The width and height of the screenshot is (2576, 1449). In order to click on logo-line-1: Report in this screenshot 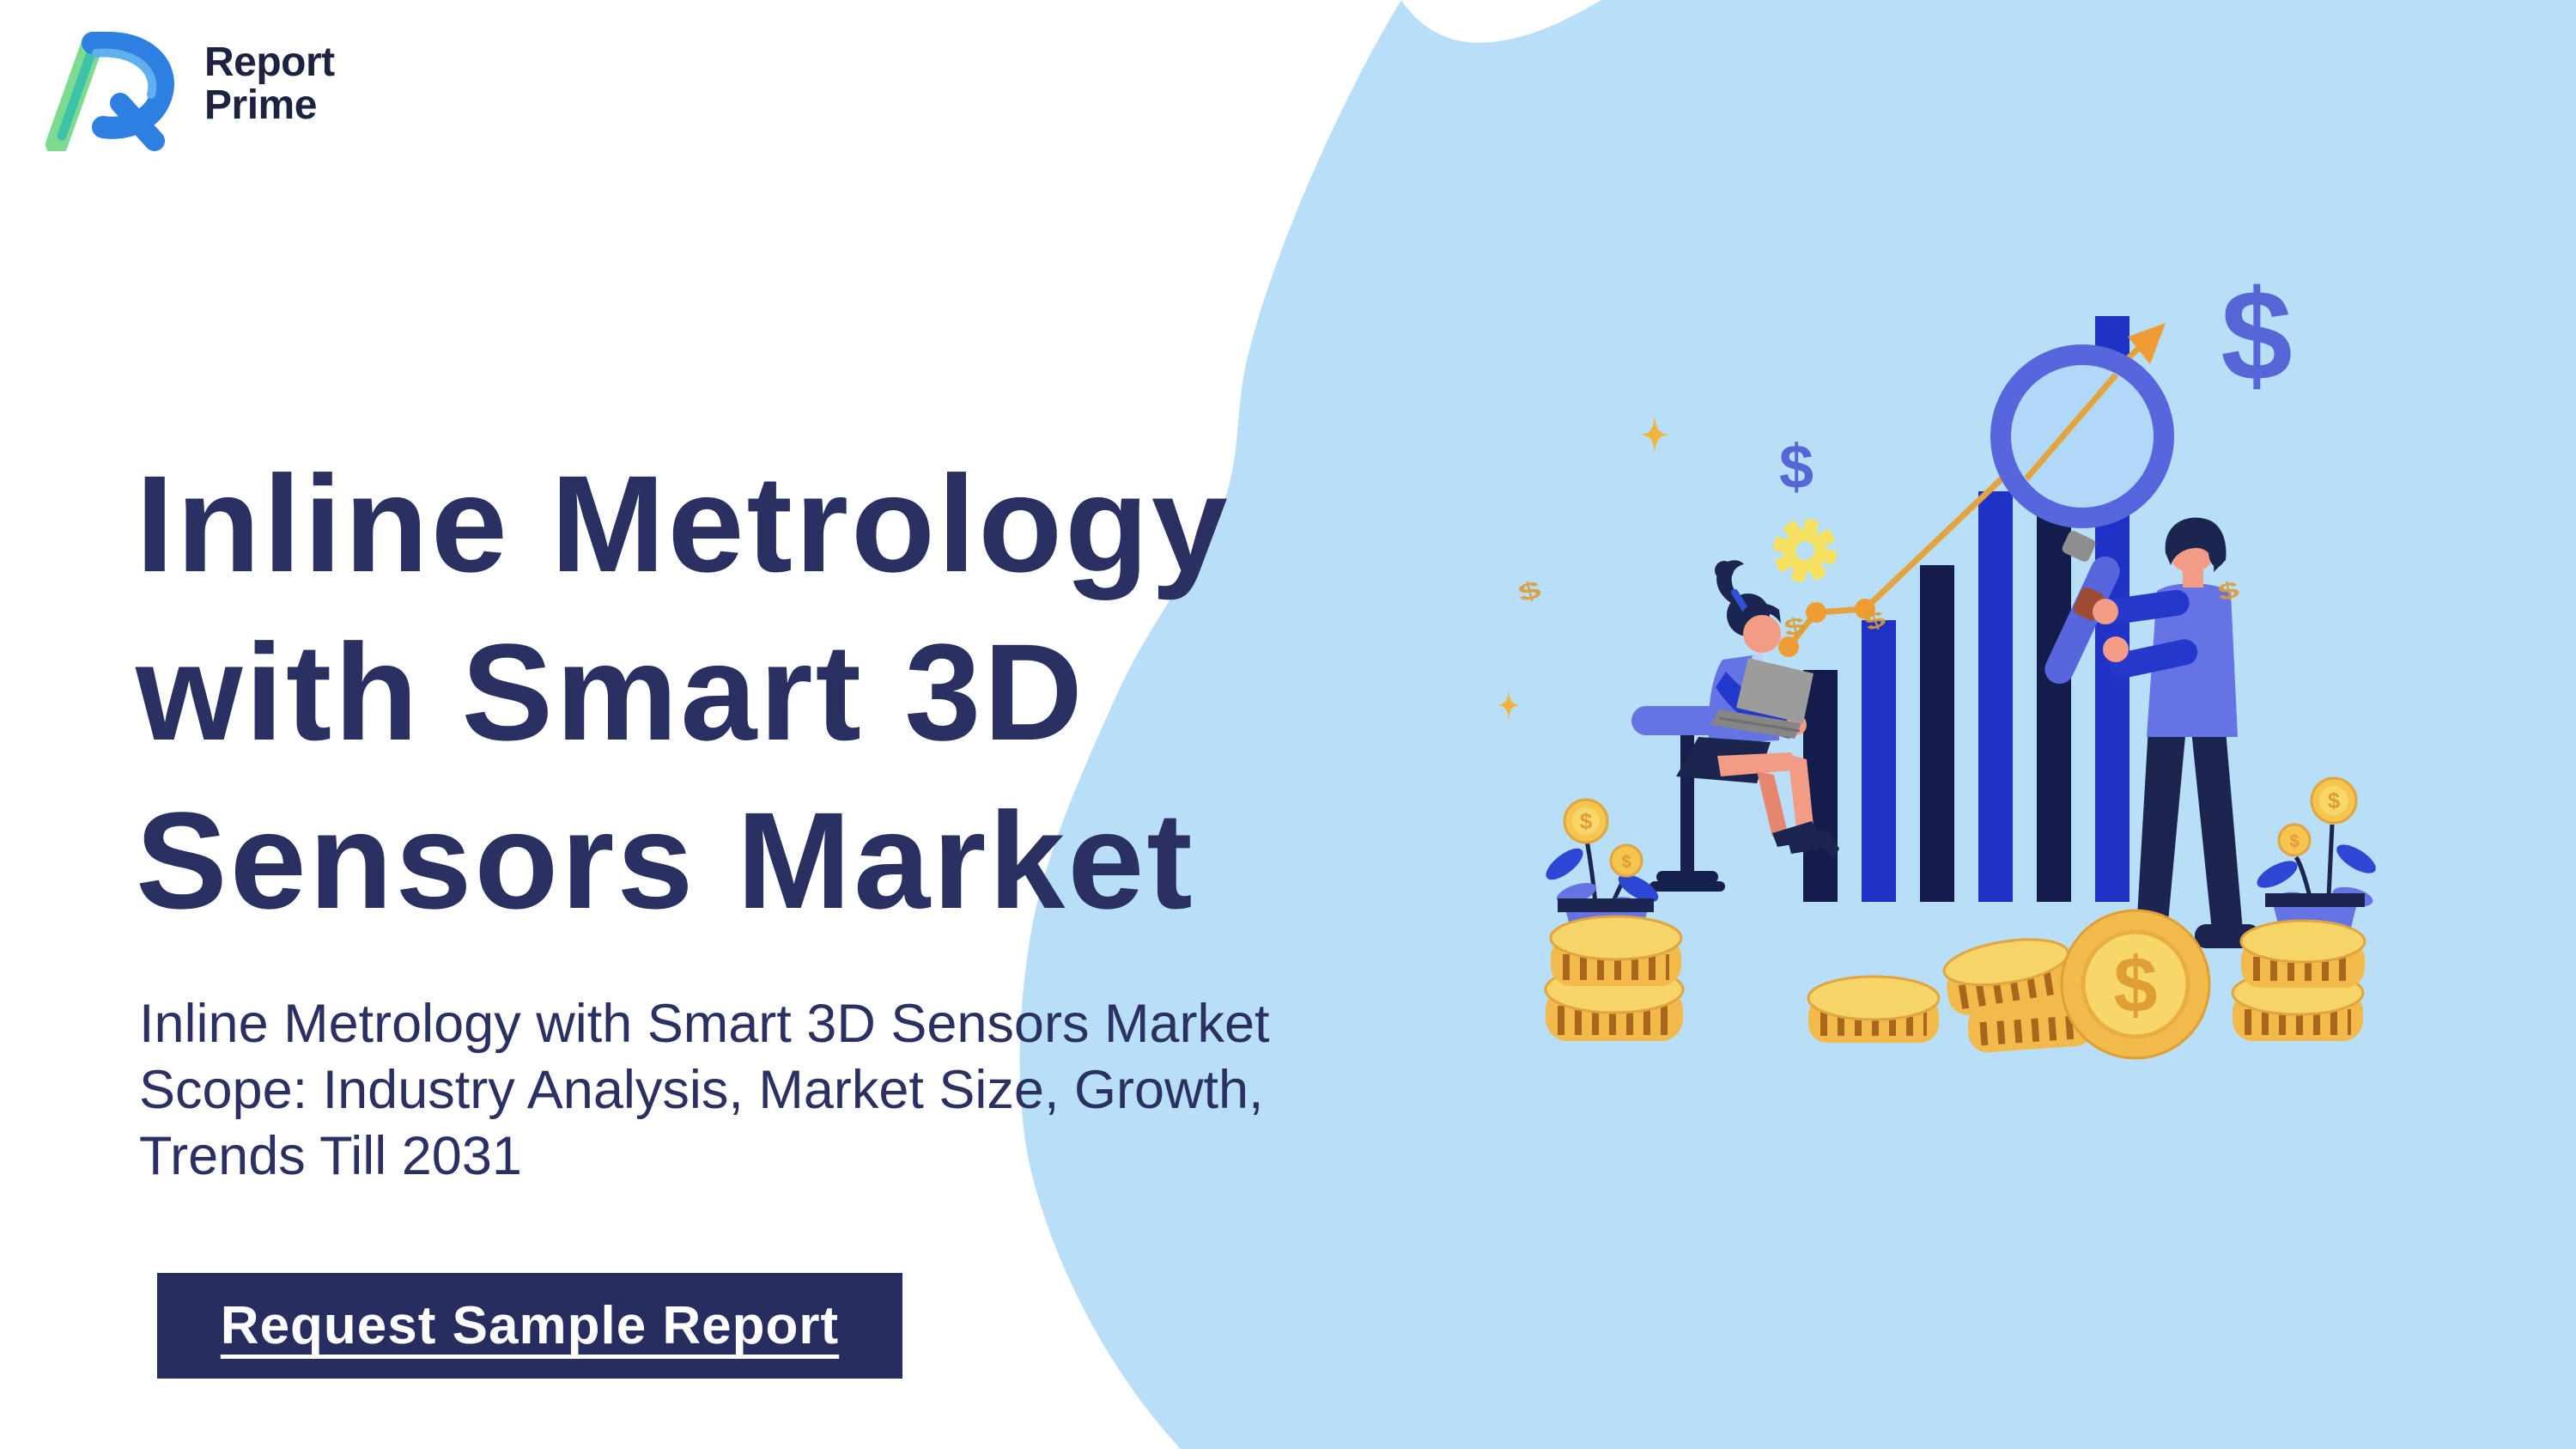, I will do `click(269, 62)`.